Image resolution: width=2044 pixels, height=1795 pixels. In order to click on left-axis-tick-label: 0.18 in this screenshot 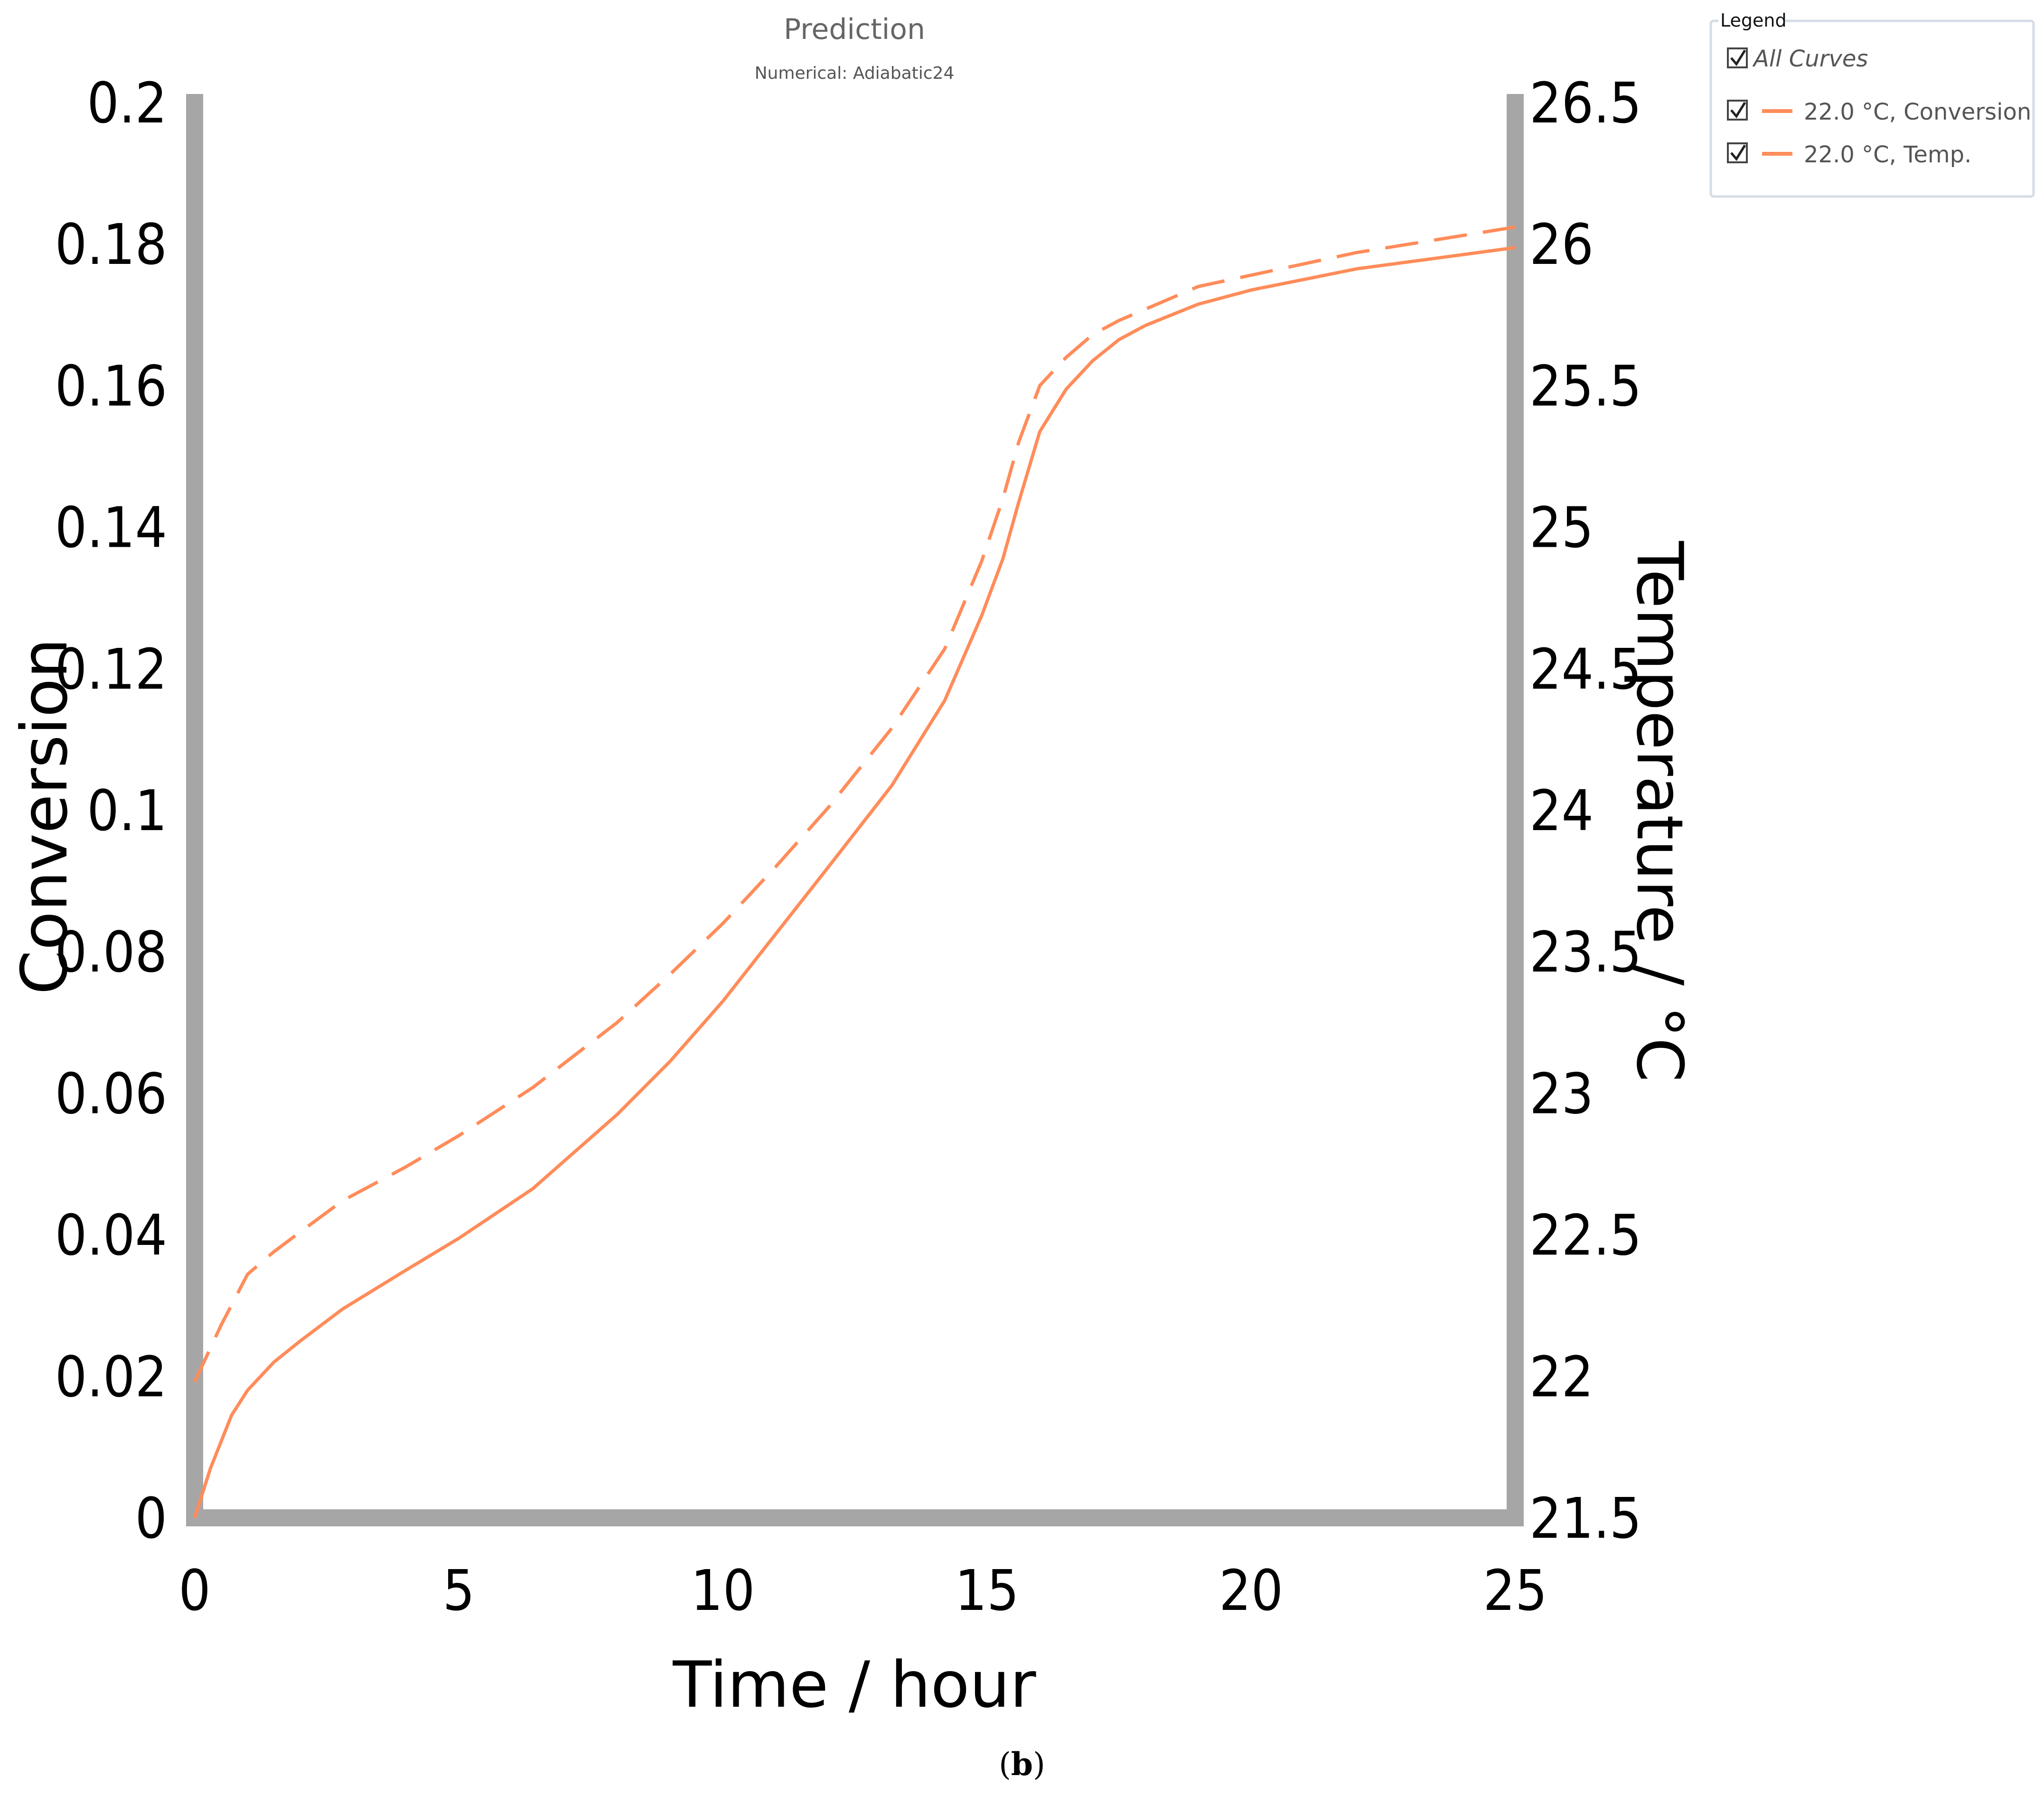, I will do `click(111, 244)`.